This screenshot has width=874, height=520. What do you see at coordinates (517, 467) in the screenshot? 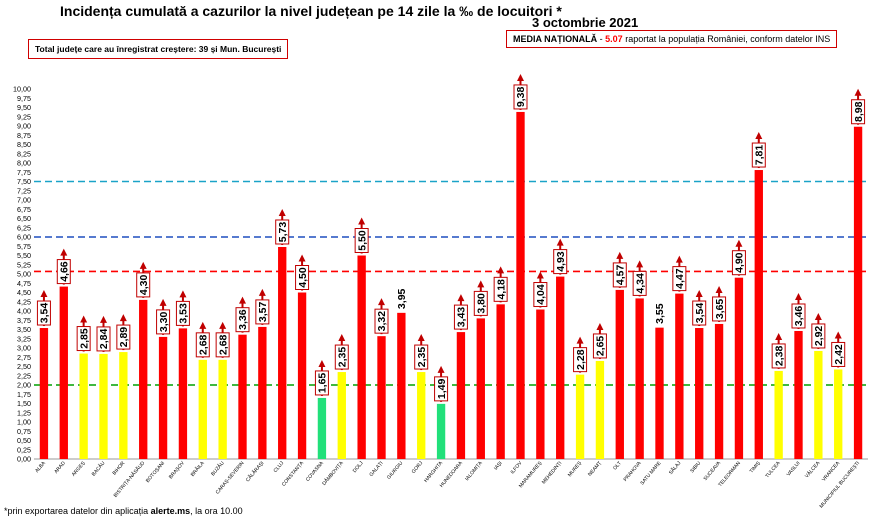
I see `x-category-label: ILFOV` at bounding box center [517, 467].